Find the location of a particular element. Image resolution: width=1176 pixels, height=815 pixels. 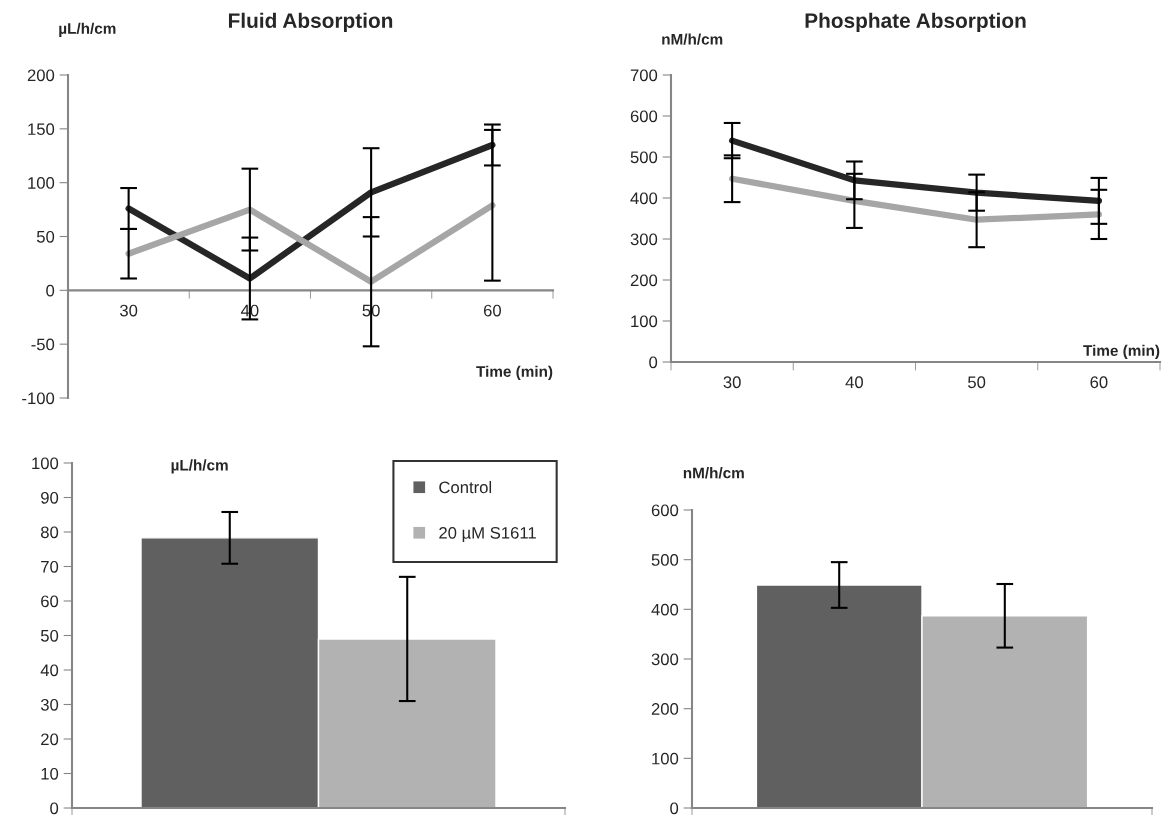

y-tick-label: 30 is located at coordinates (49, 704).